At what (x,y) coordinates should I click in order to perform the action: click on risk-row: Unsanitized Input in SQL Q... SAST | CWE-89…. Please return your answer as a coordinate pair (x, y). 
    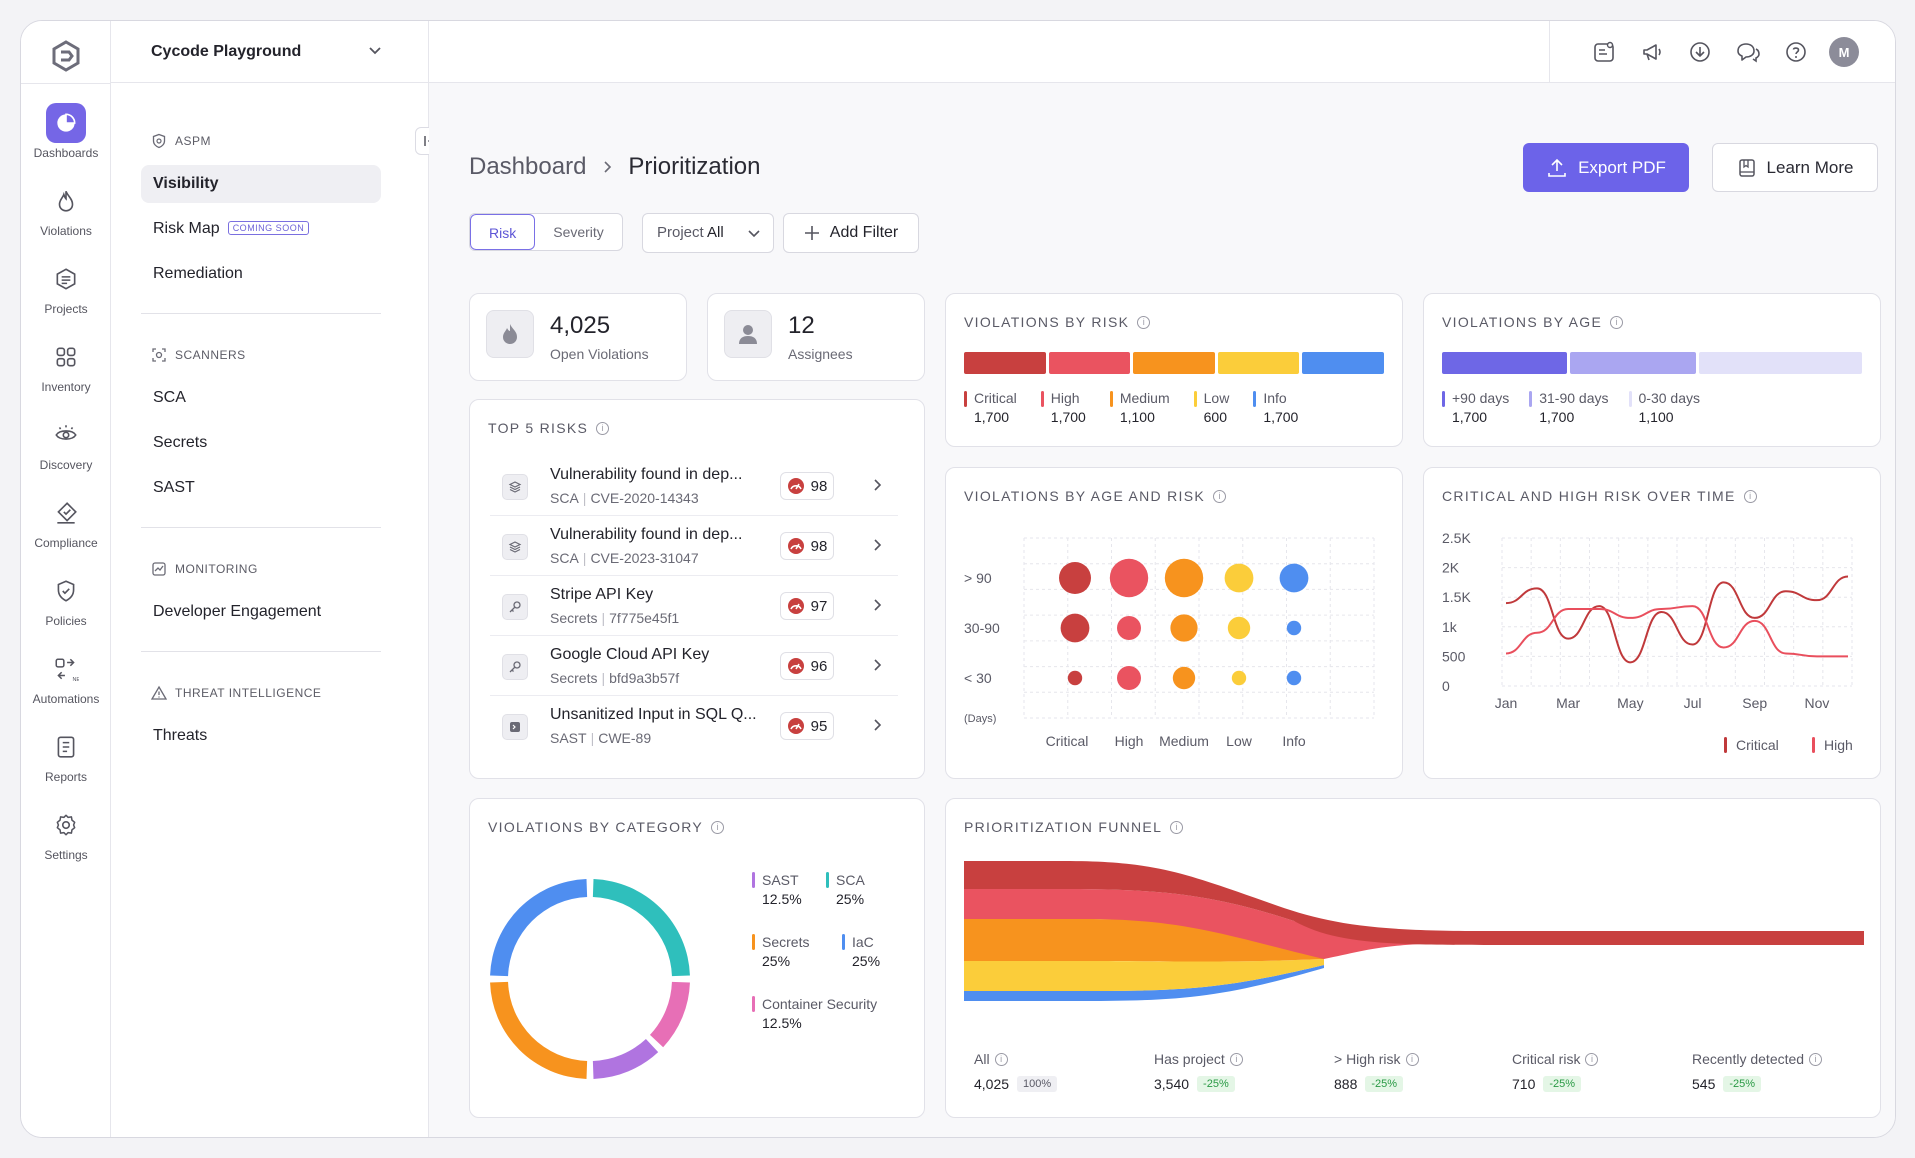
    Looking at the image, I should click on (694, 727).